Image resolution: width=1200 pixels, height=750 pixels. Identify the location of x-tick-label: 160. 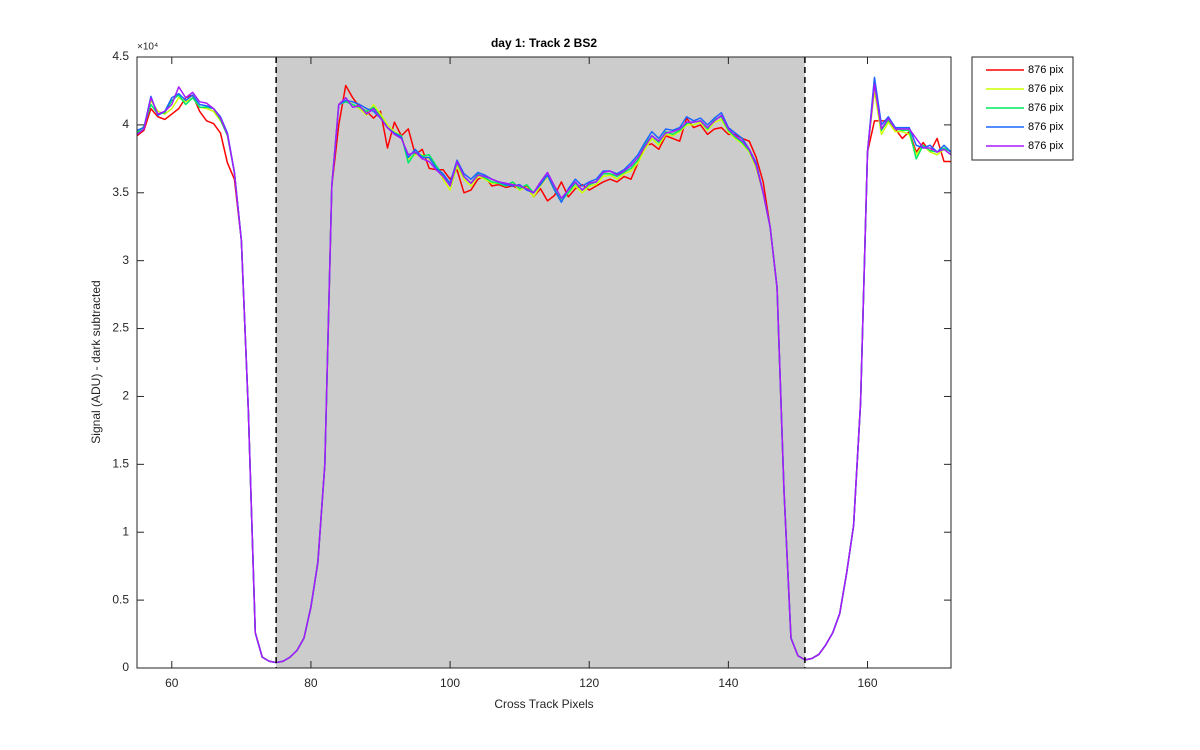
(867, 683).